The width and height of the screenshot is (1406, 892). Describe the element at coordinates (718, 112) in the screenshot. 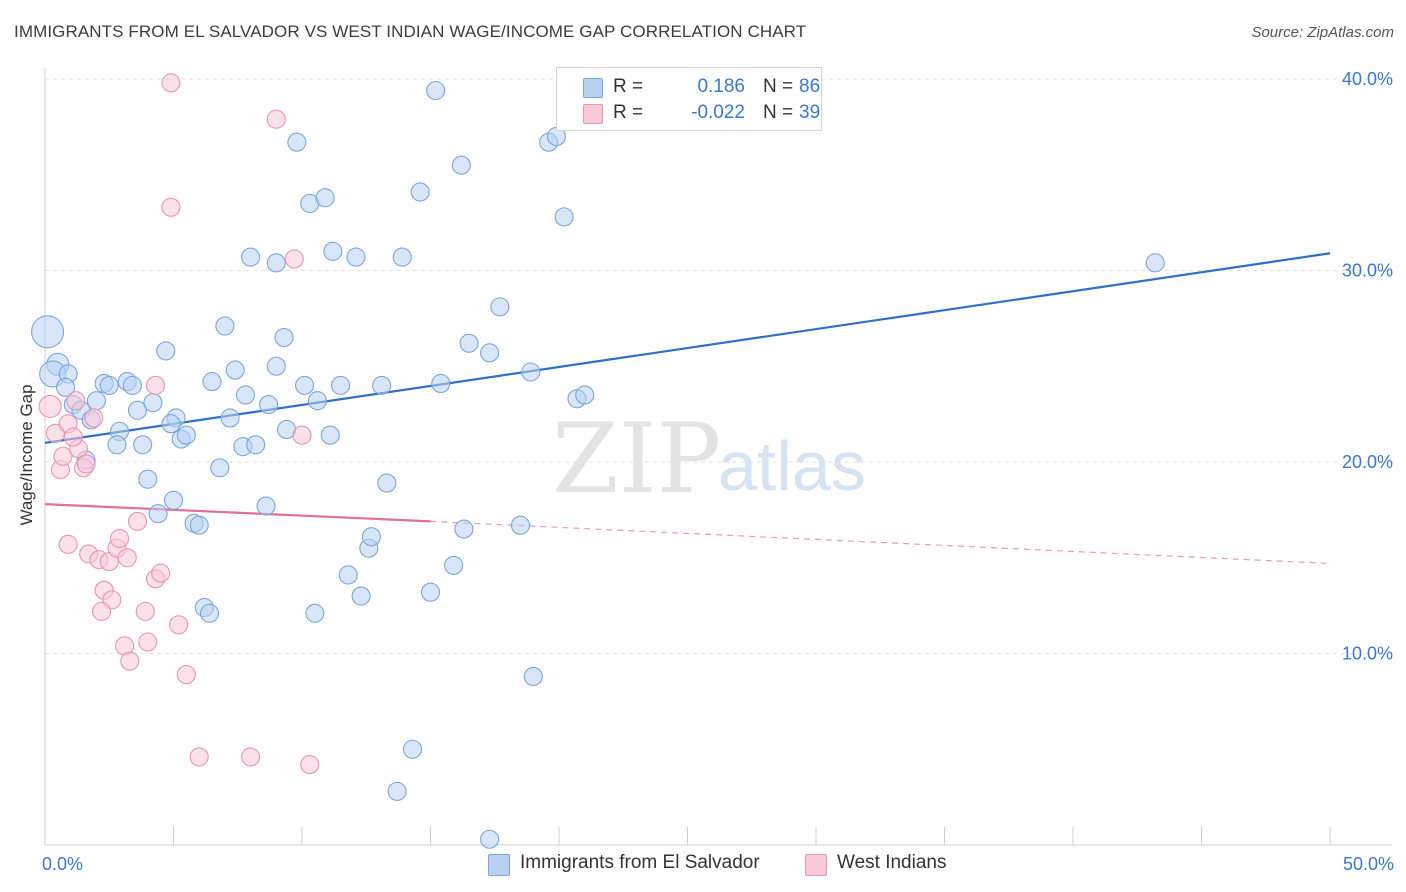

I see `legend-r-value: -0.022` at that location.